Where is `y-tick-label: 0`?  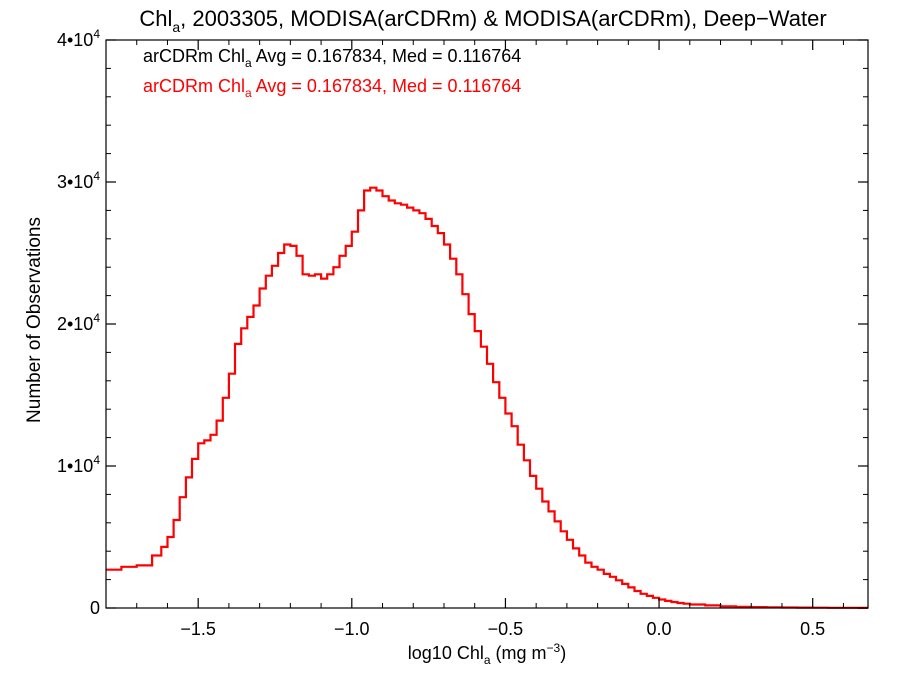 y-tick-label: 0 is located at coordinates (95, 608).